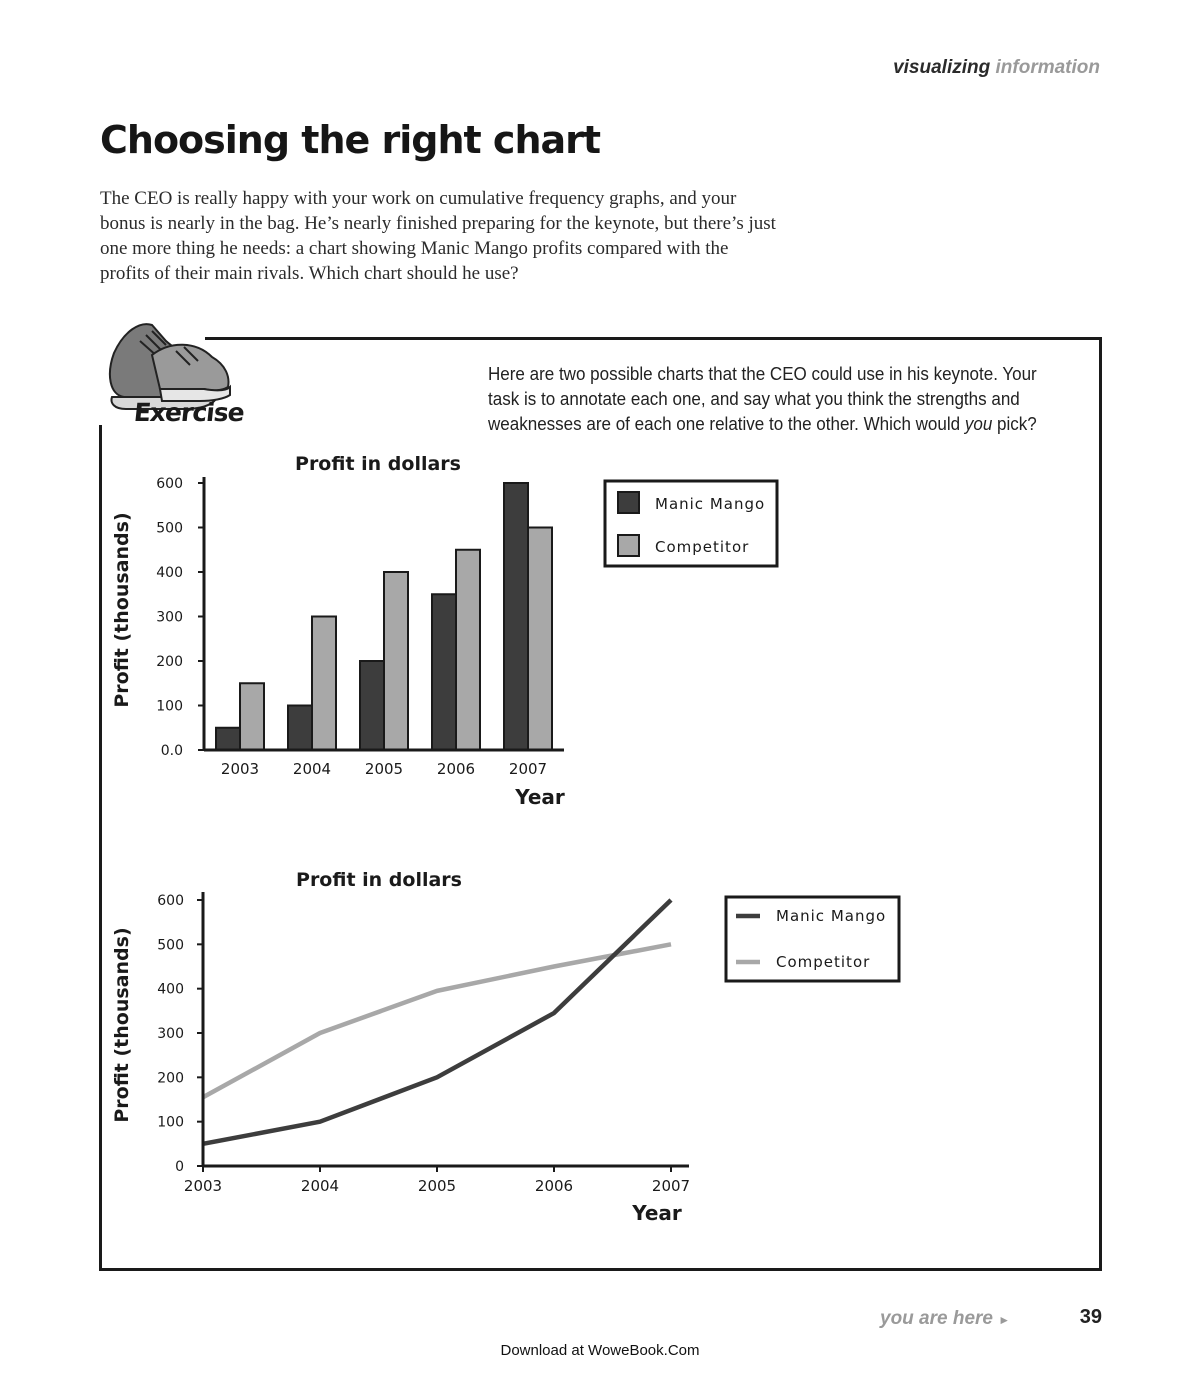 The width and height of the screenshot is (1200, 1387). I want to click on line-chart-x-tick-label: 2004, so click(320, 1186).